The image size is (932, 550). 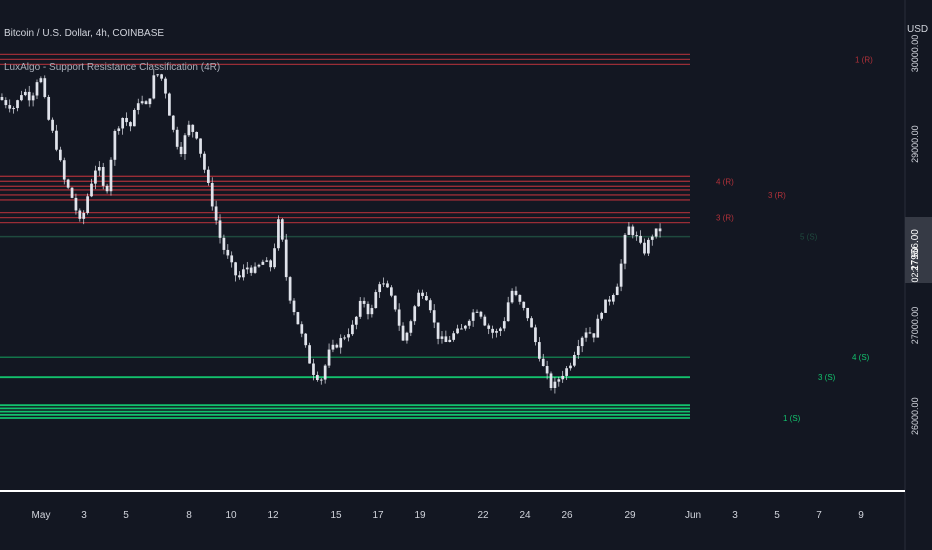 I want to click on countdown-label: 02:17:50, so click(x=915, y=264).